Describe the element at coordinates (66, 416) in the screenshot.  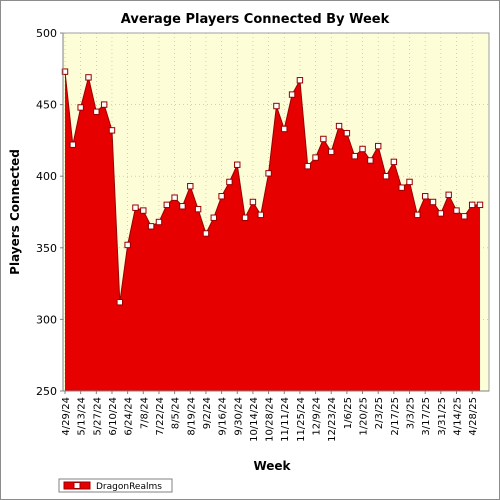
I see `x-tick-label: 4/29/24` at that location.